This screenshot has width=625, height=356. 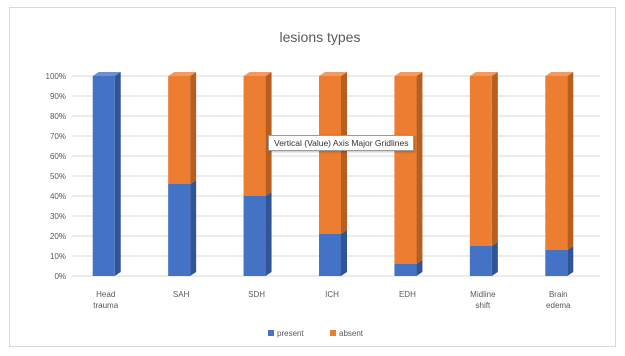 I want to click on legend-swatch-present, so click(x=271, y=333).